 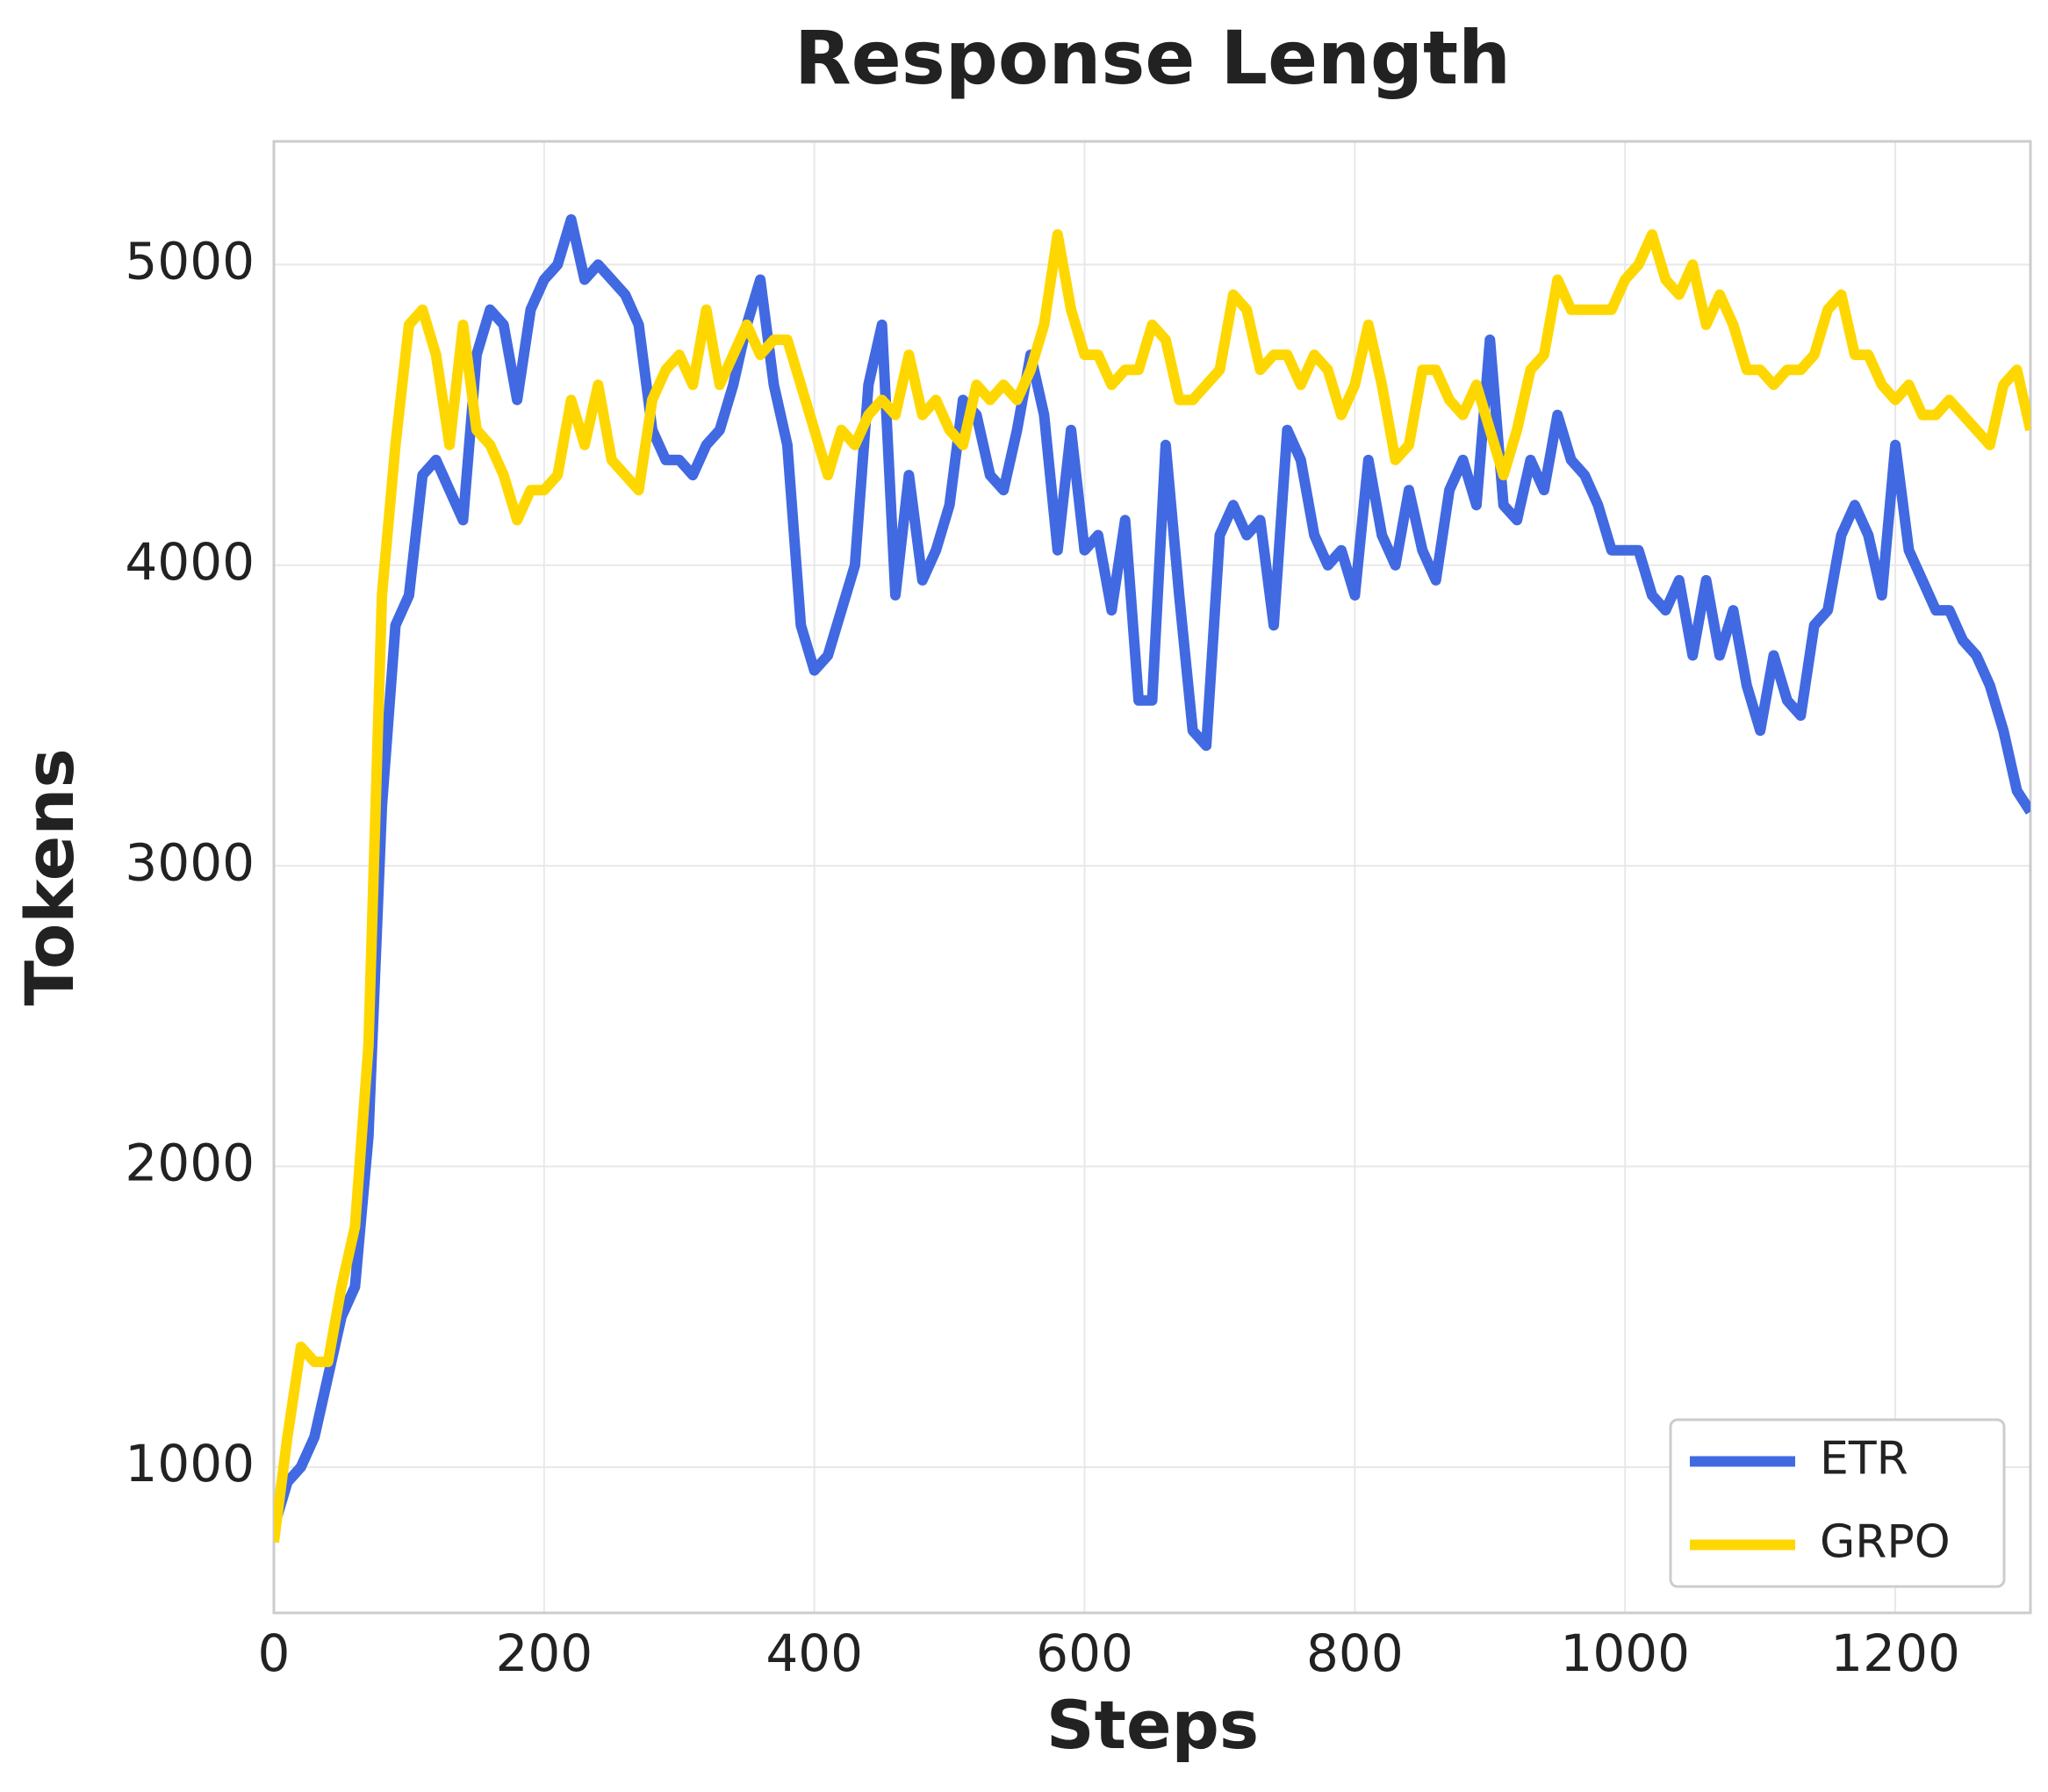 What do you see at coordinates (190, 1163) in the screenshot?
I see `y-tick-label: 2000` at bounding box center [190, 1163].